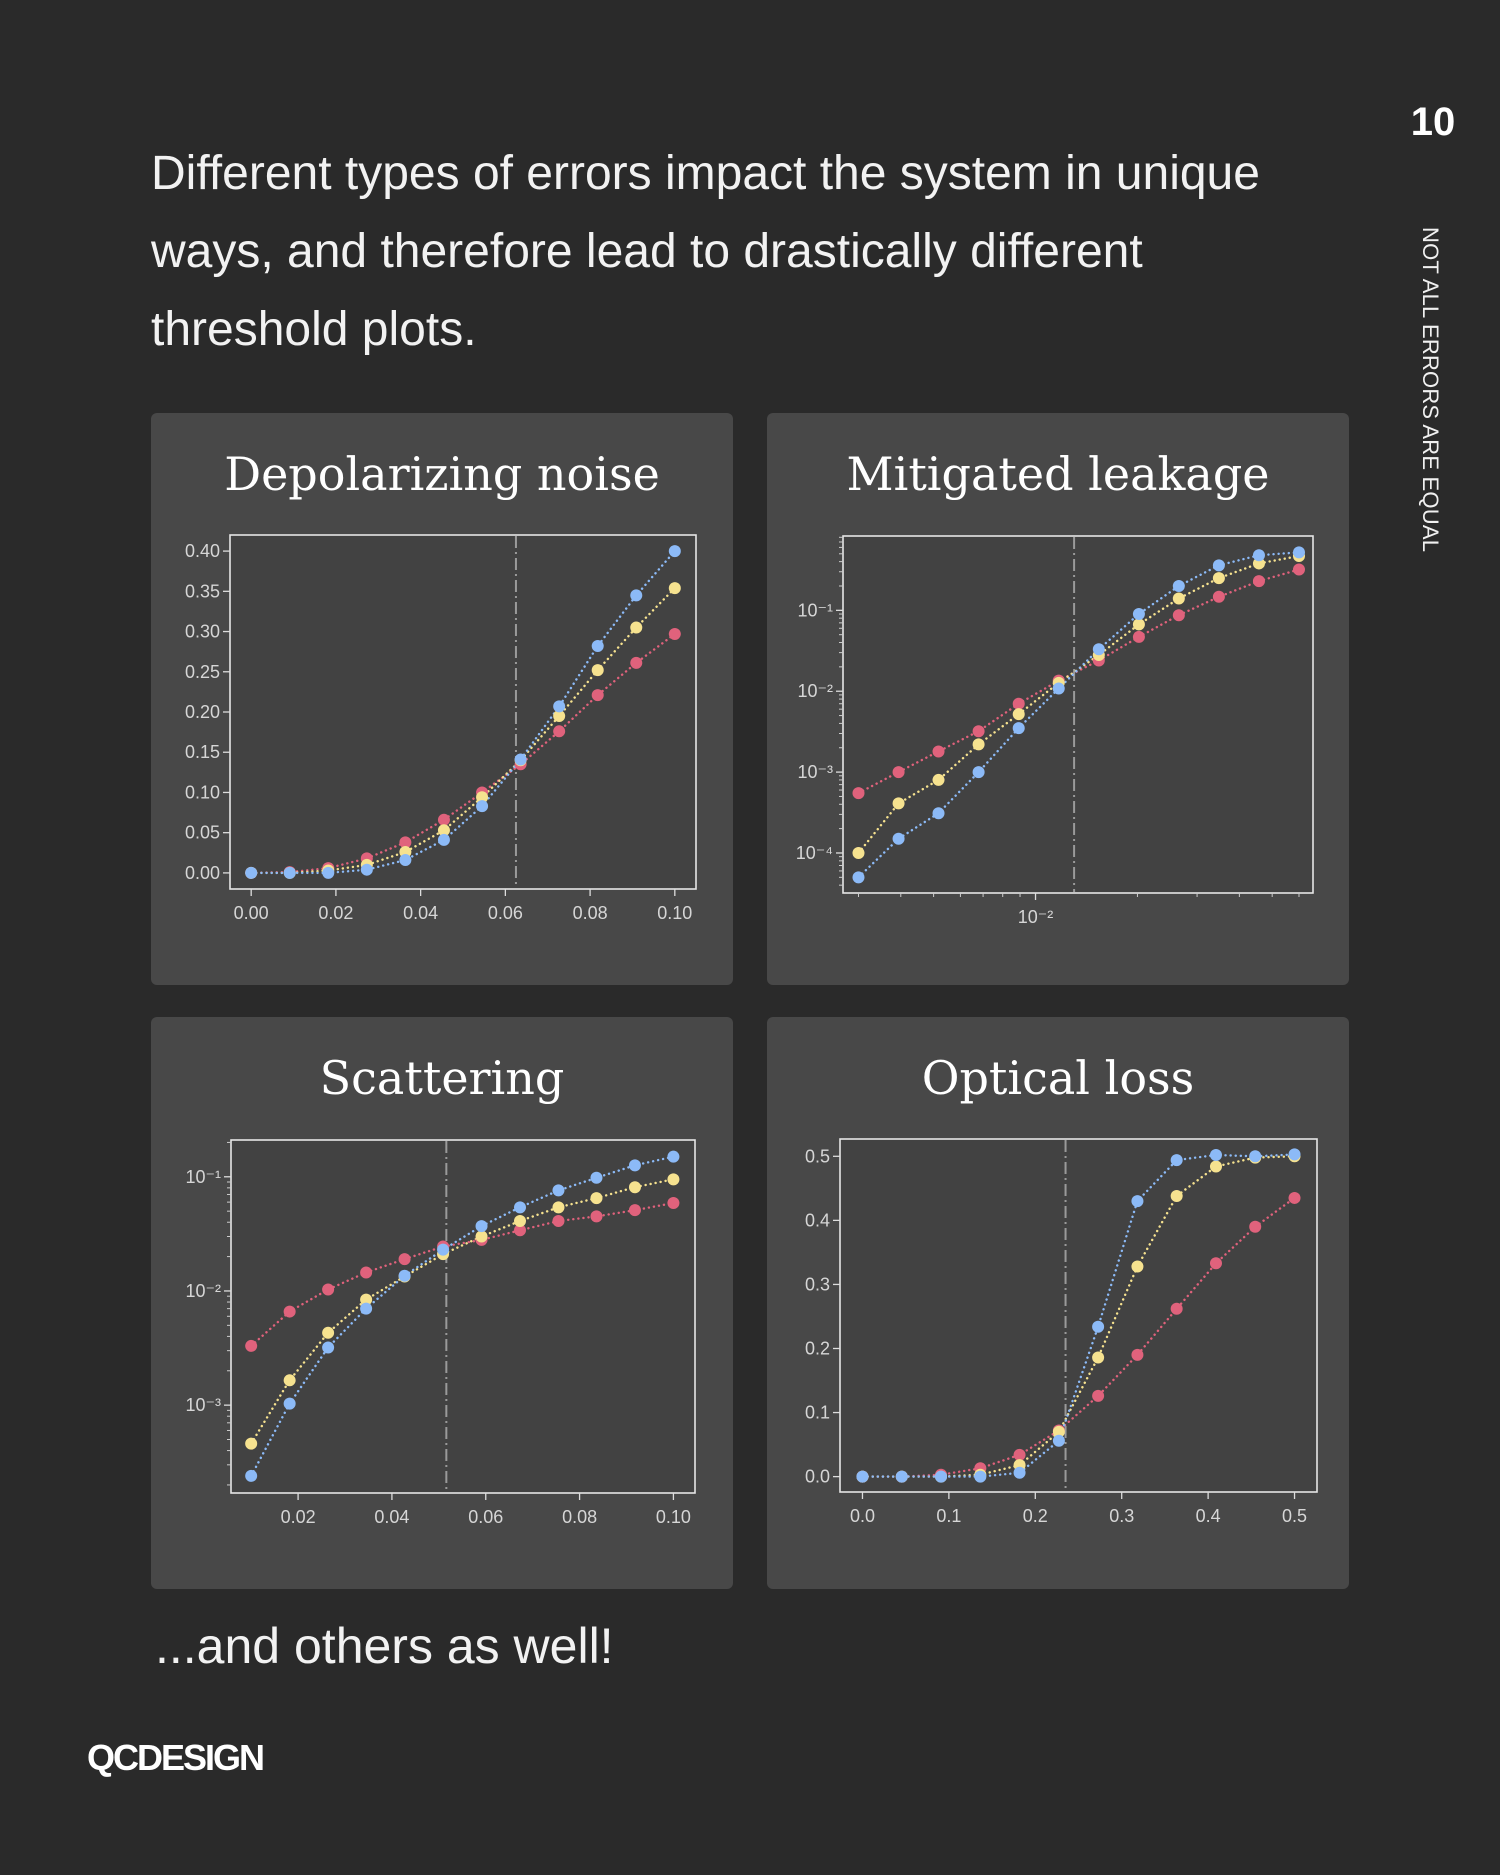 Image resolution: width=1500 pixels, height=1875 pixels. I want to click on y-tick-label: 0.40, so click(202, 551).